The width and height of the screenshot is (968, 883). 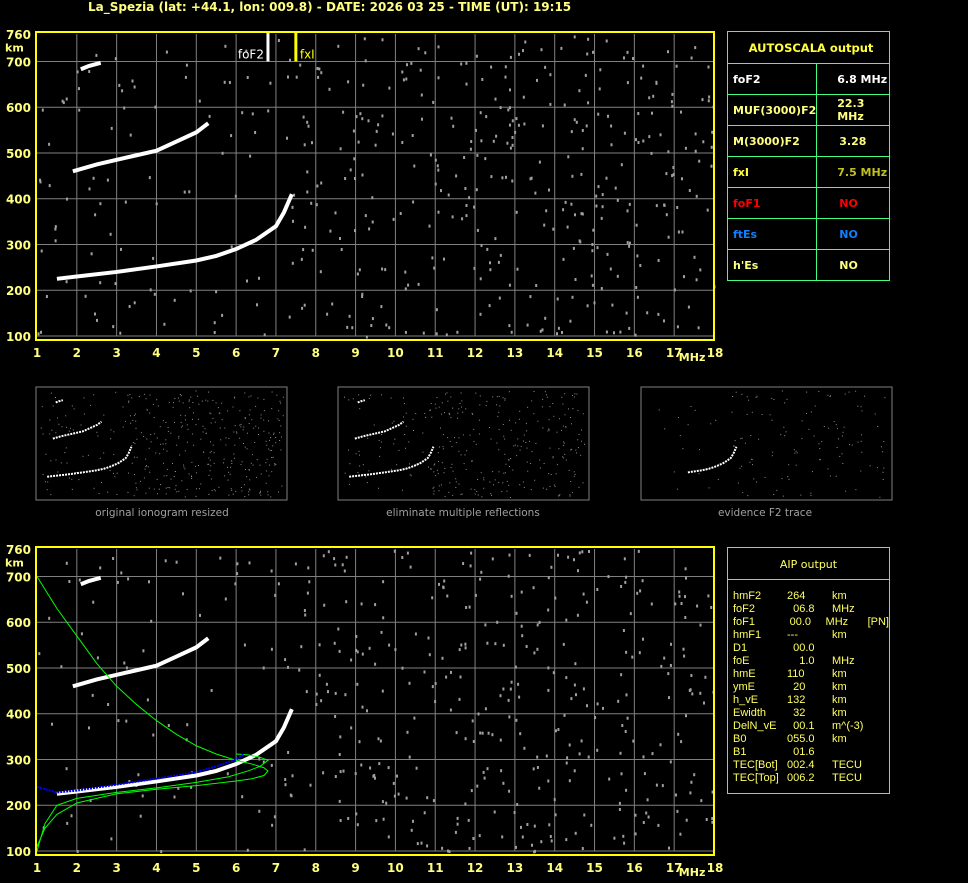 I want to click on x-tick-label: 4, so click(x=156, y=868).